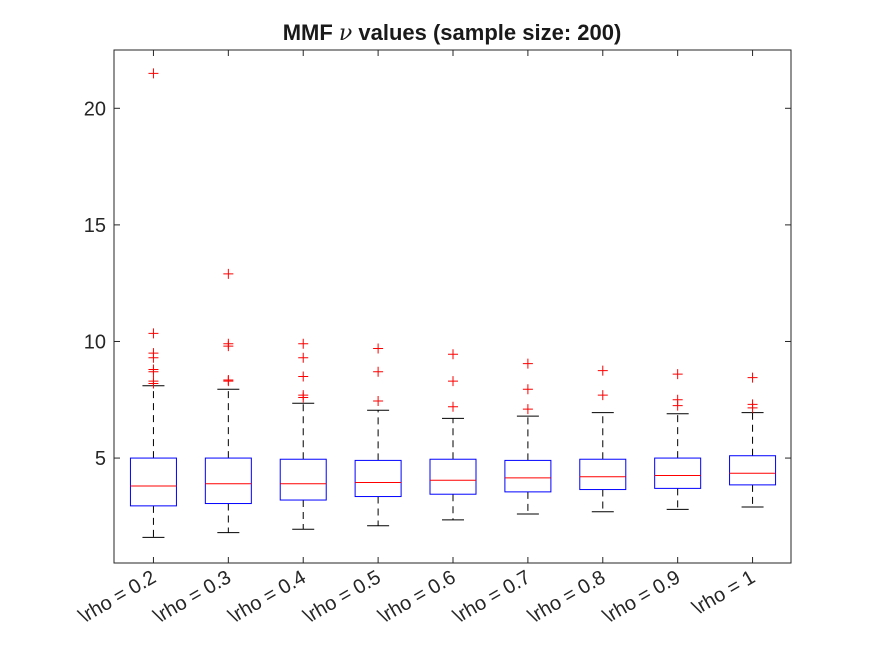 Image resolution: width=875 pixels, height=656 pixels. Describe the element at coordinates (100, 459) in the screenshot. I see `y-tick-label: 5` at that location.